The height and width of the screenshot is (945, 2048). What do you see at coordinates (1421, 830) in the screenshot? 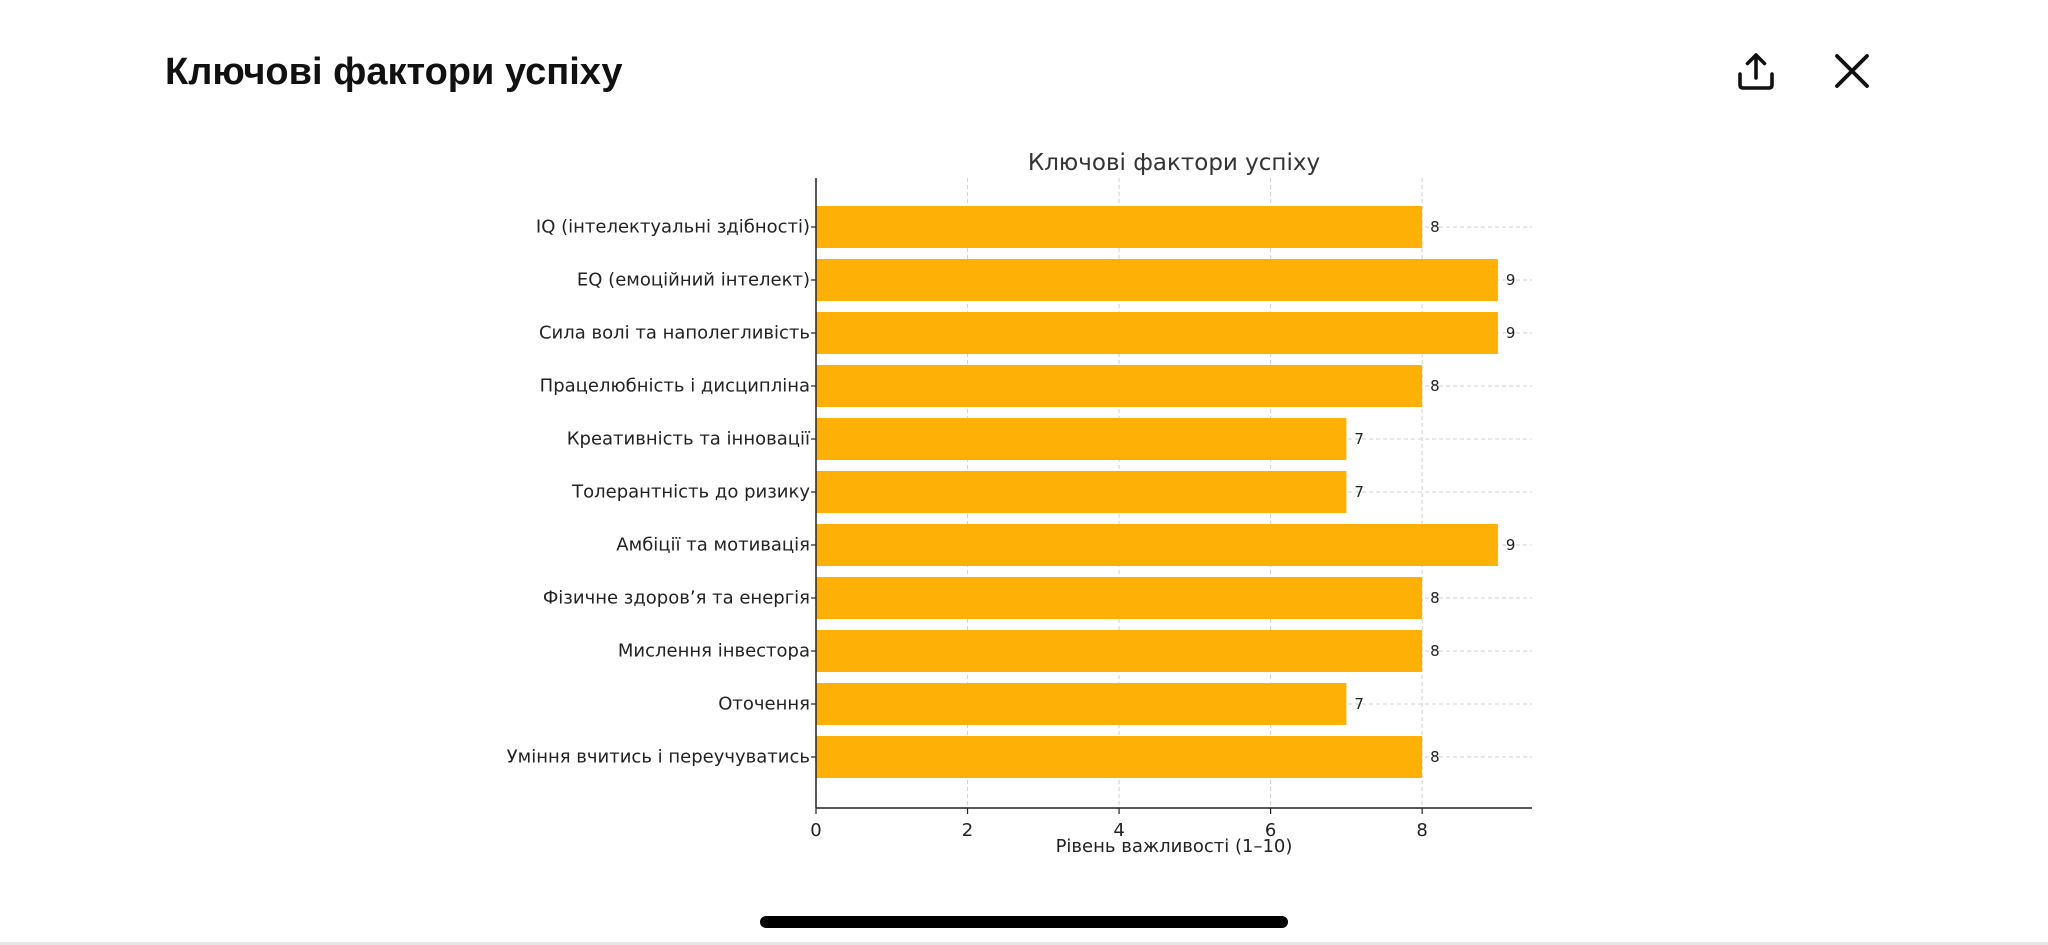
I see `x-tick-label: 8` at bounding box center [1421, 830].